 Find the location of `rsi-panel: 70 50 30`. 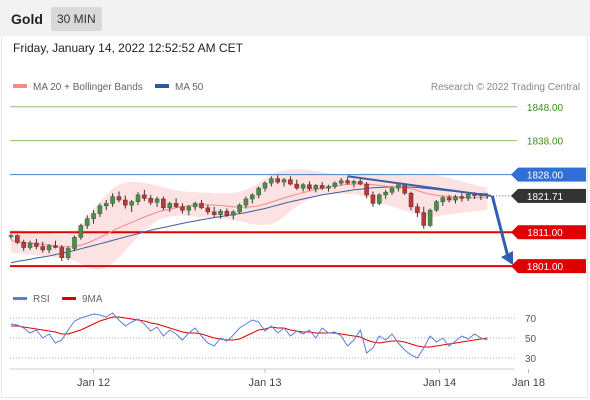

rsi-panel: 70 50 30 is located at coordinates (273, 338).